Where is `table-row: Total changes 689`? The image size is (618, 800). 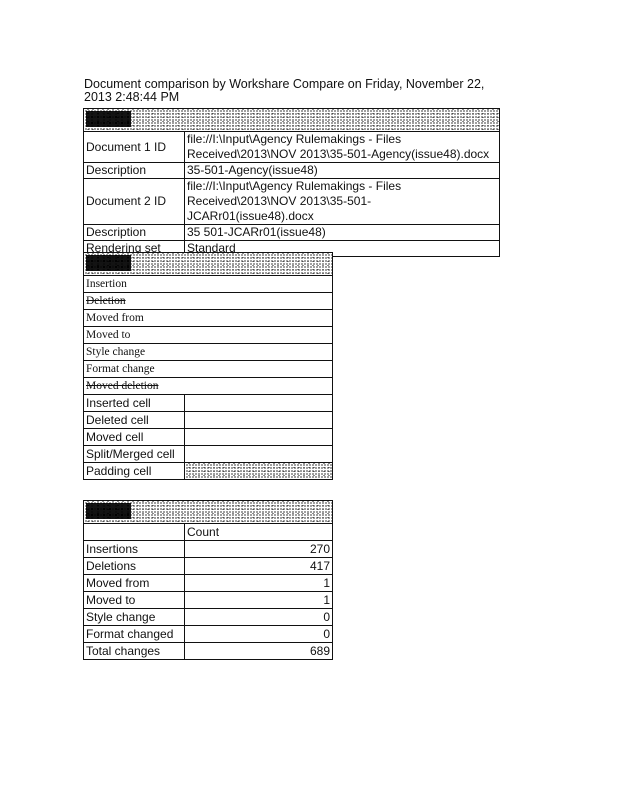
table-row: Total changes 689 is located at coordinates (208, 651).